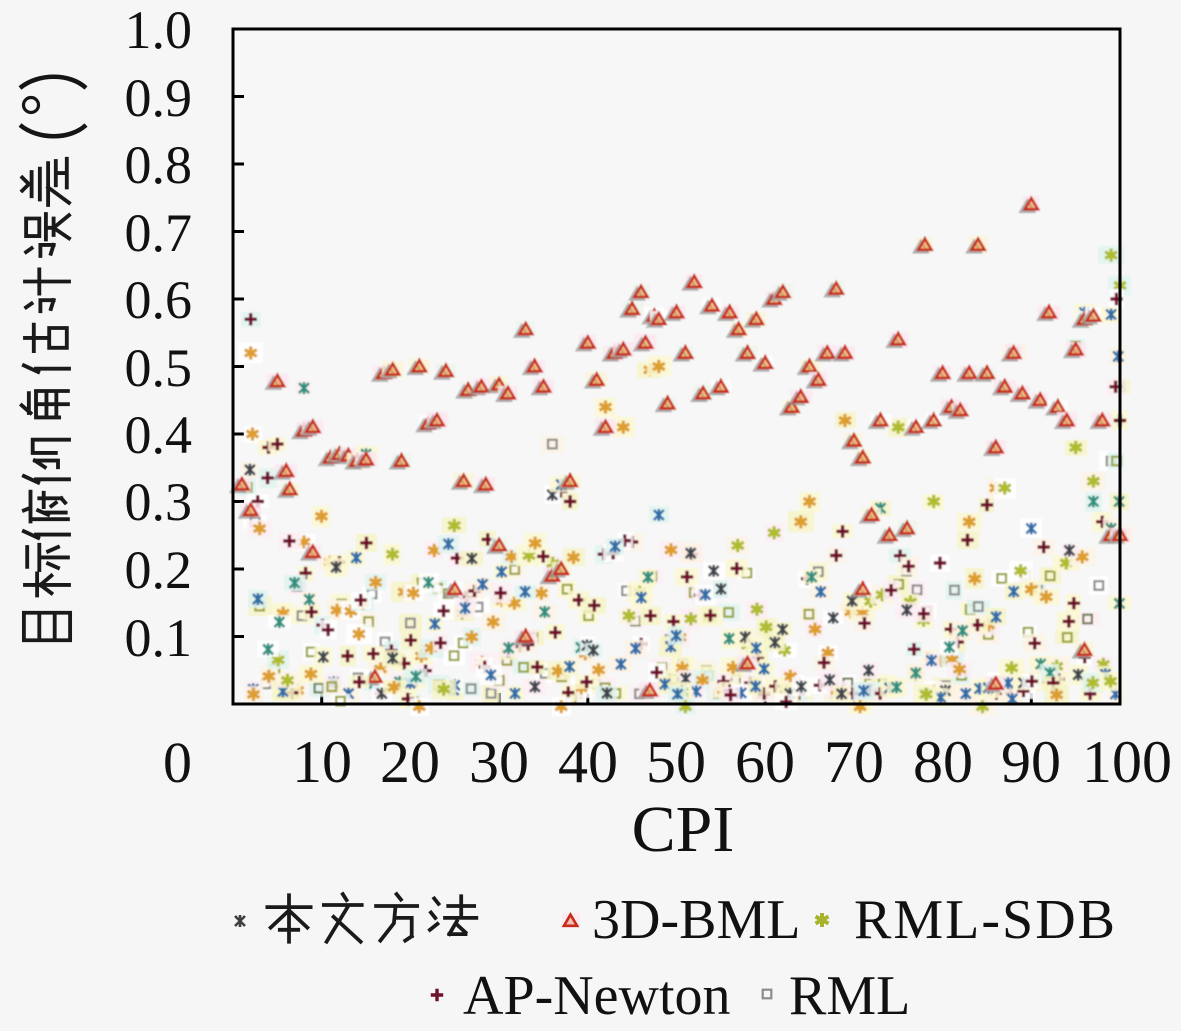 The height and width of the screenshot is (1031, 1181). Describe the element at coordinates (683, 829) in the screenshot. I see `svg-text: CPI` at that location.